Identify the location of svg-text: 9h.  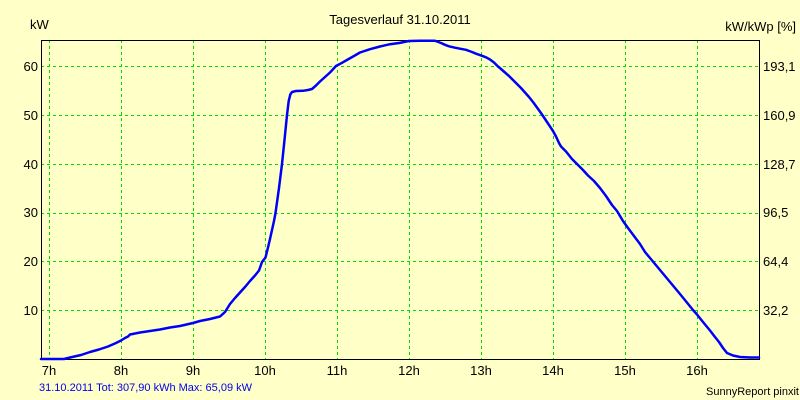
(193, 370).